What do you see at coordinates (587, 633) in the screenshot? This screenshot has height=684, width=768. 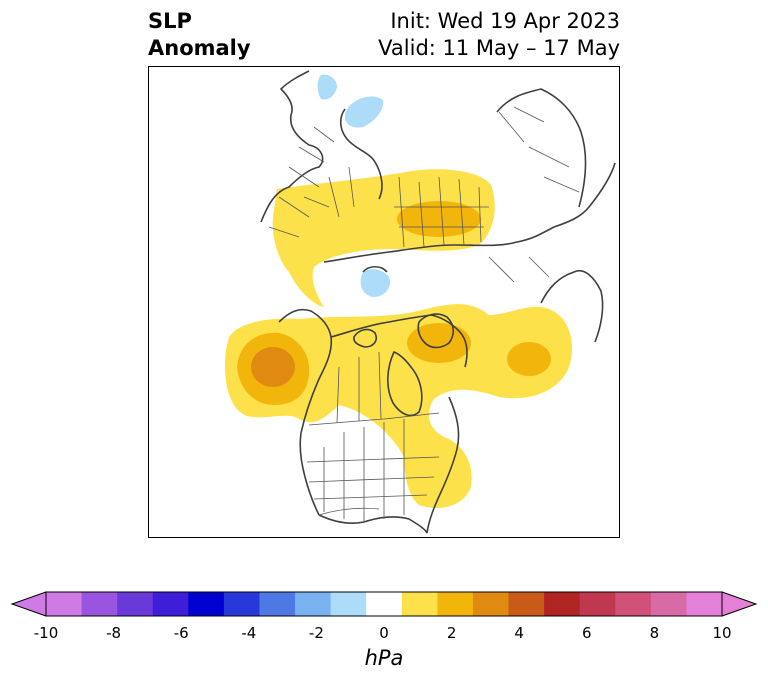 I see `colorbar-tick-label: 6` at bounding box center [587, 633].